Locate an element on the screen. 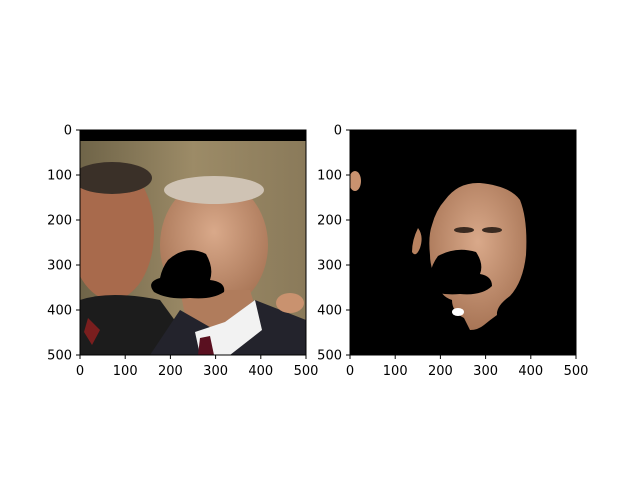 The image size is (640, 480). left-man-head is located at coordinates (117, 232).